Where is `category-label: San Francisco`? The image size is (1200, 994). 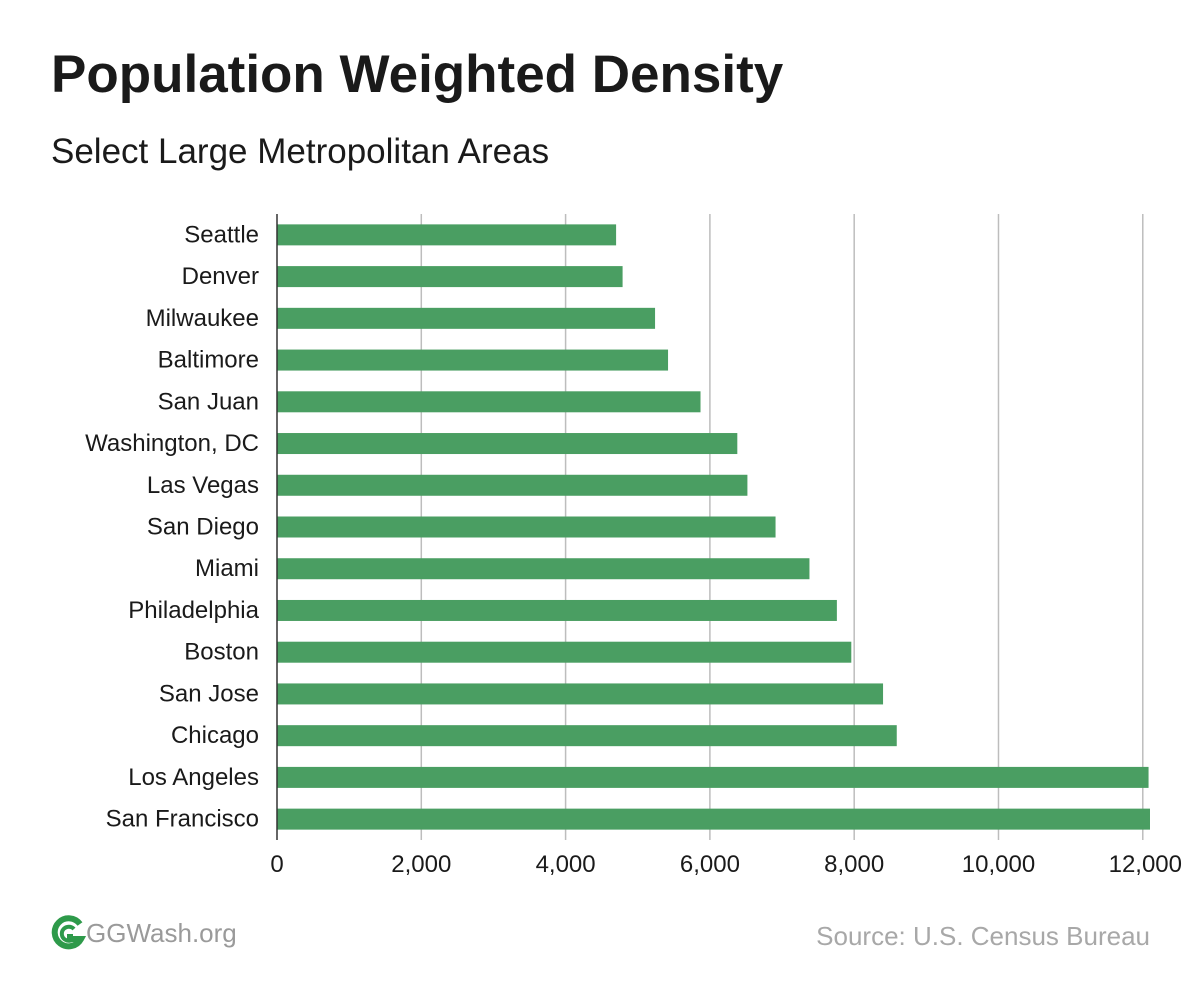 category-label: San Francisco is located at coordinates (182, 819).